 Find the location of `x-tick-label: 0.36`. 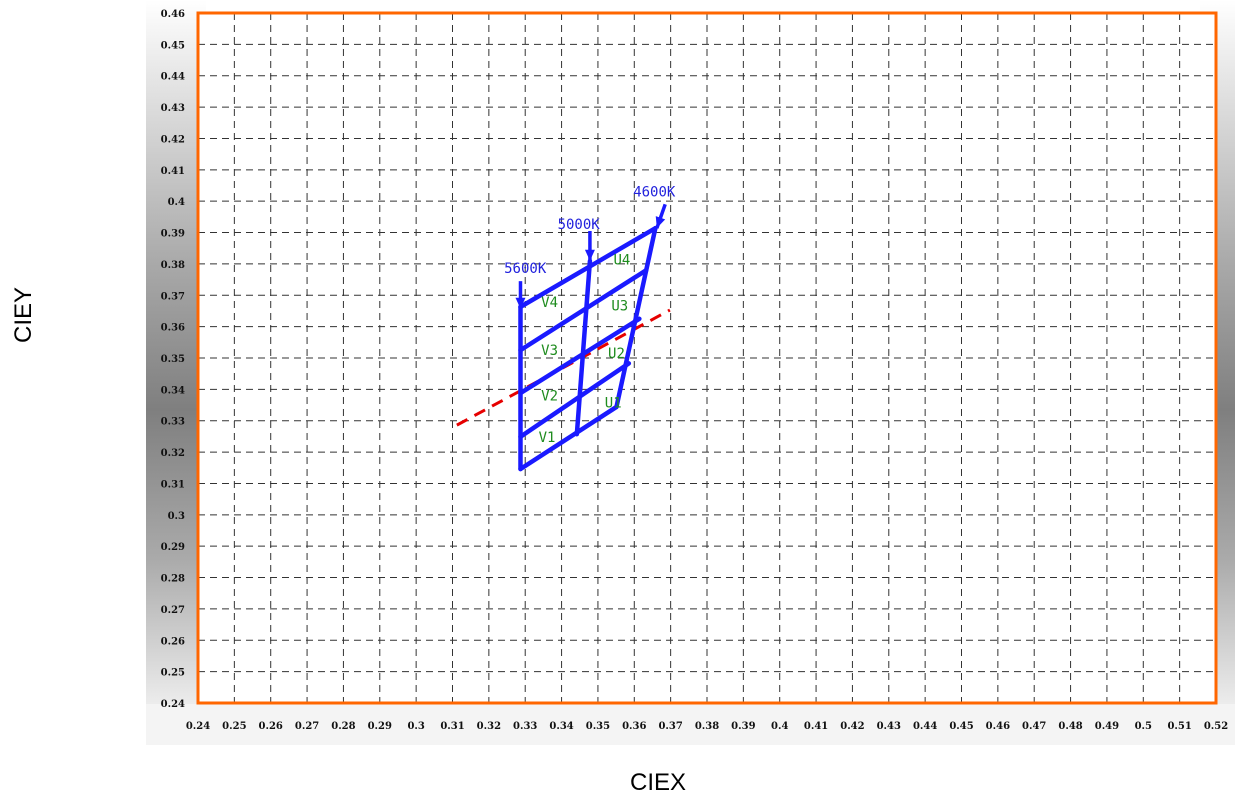

x-tick-label: 0.36 is located at coordinates (634, 726).